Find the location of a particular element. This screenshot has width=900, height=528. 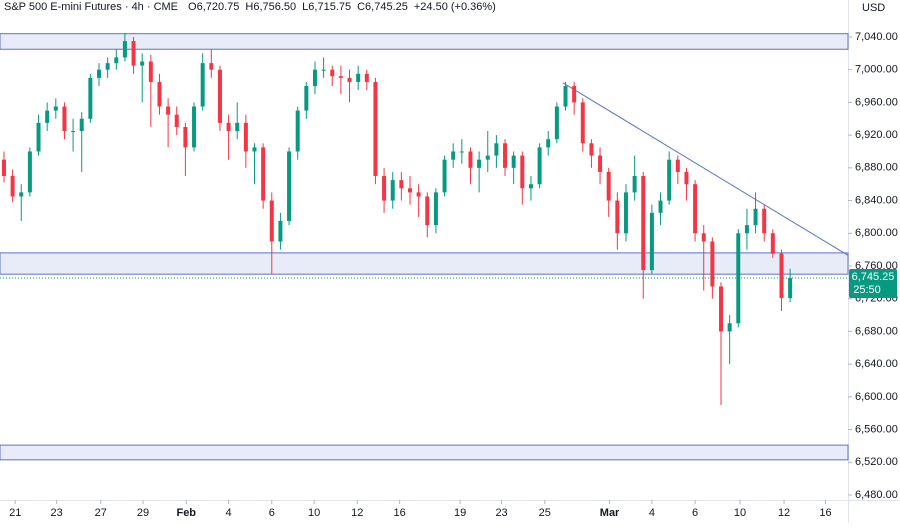

ohlc-label: H6,756.50 is located at coordinates (270, 7).